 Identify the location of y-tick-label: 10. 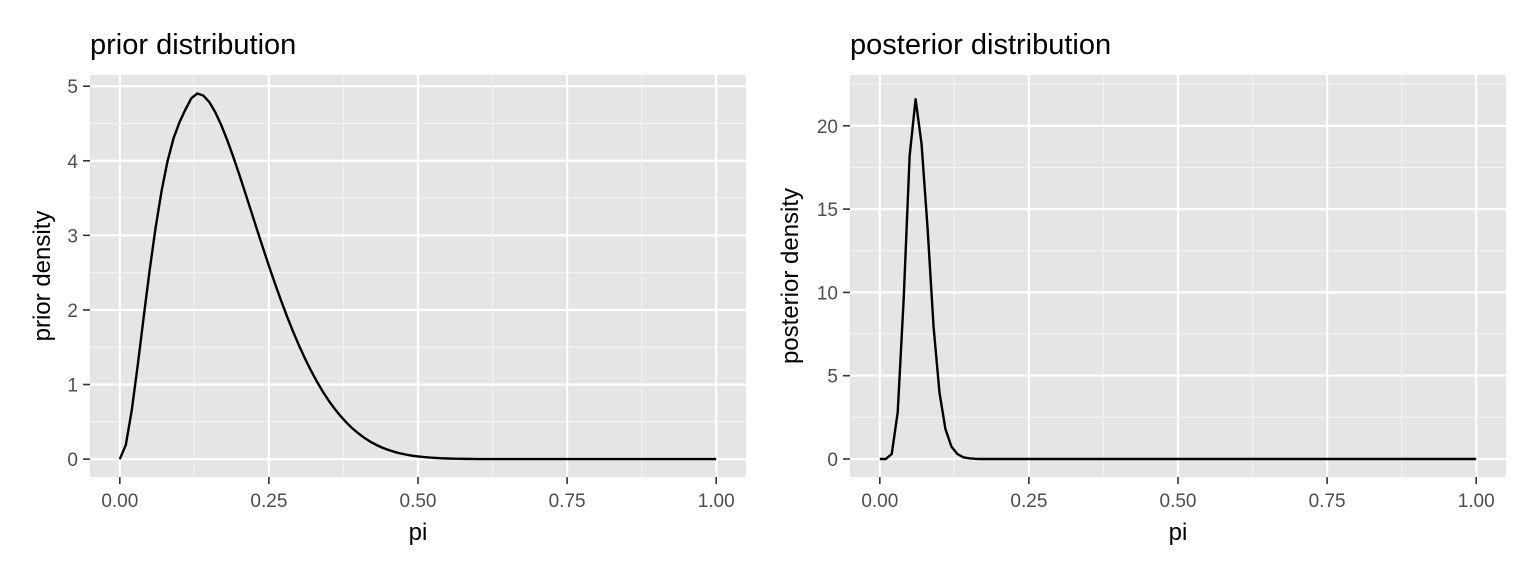
(827, 293).